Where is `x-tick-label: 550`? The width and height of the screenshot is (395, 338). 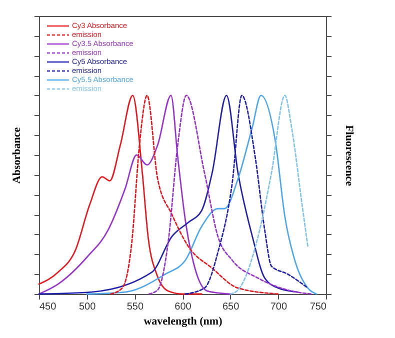 x-tick-label: 550 is located at coordinates (135, 307).